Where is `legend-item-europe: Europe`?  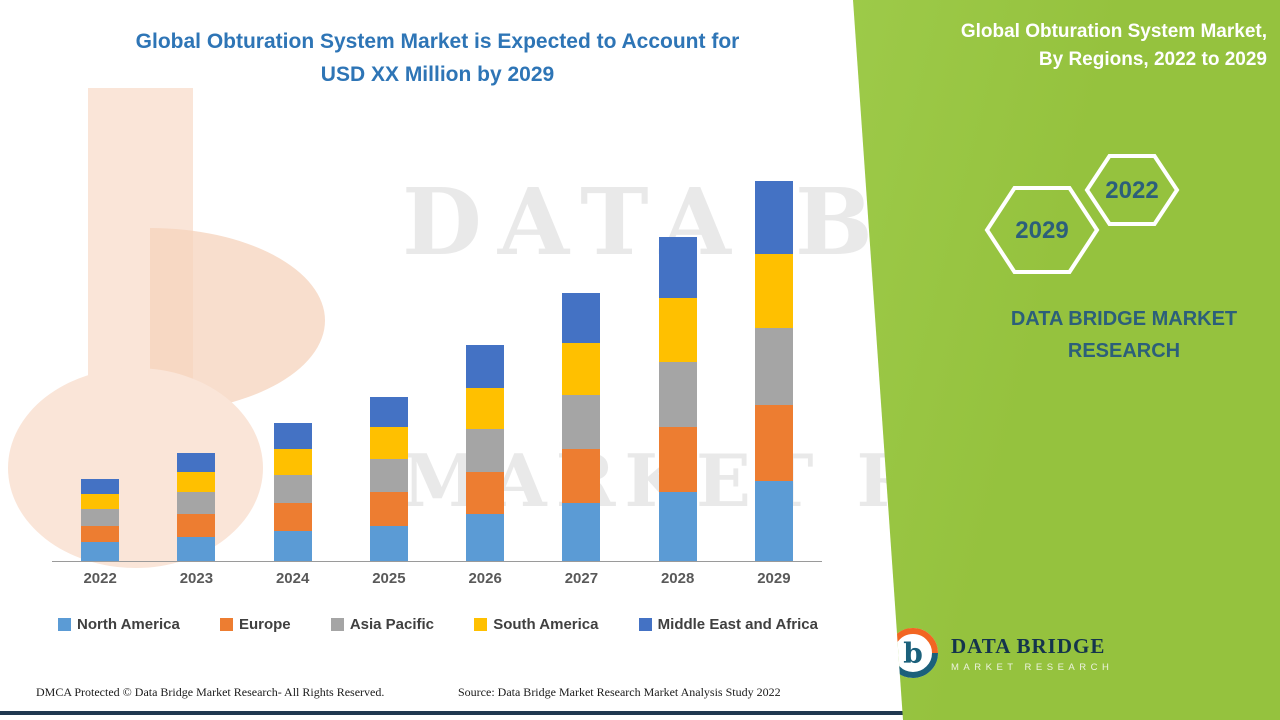
legend-item-europe: Europe is located at coordinates (255, 624).